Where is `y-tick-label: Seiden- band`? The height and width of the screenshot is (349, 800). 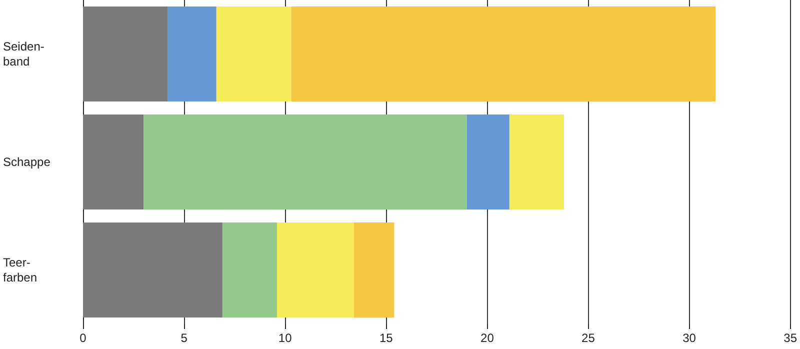 y-tick-label: Seiden- band is located at coordinates (23, 54).